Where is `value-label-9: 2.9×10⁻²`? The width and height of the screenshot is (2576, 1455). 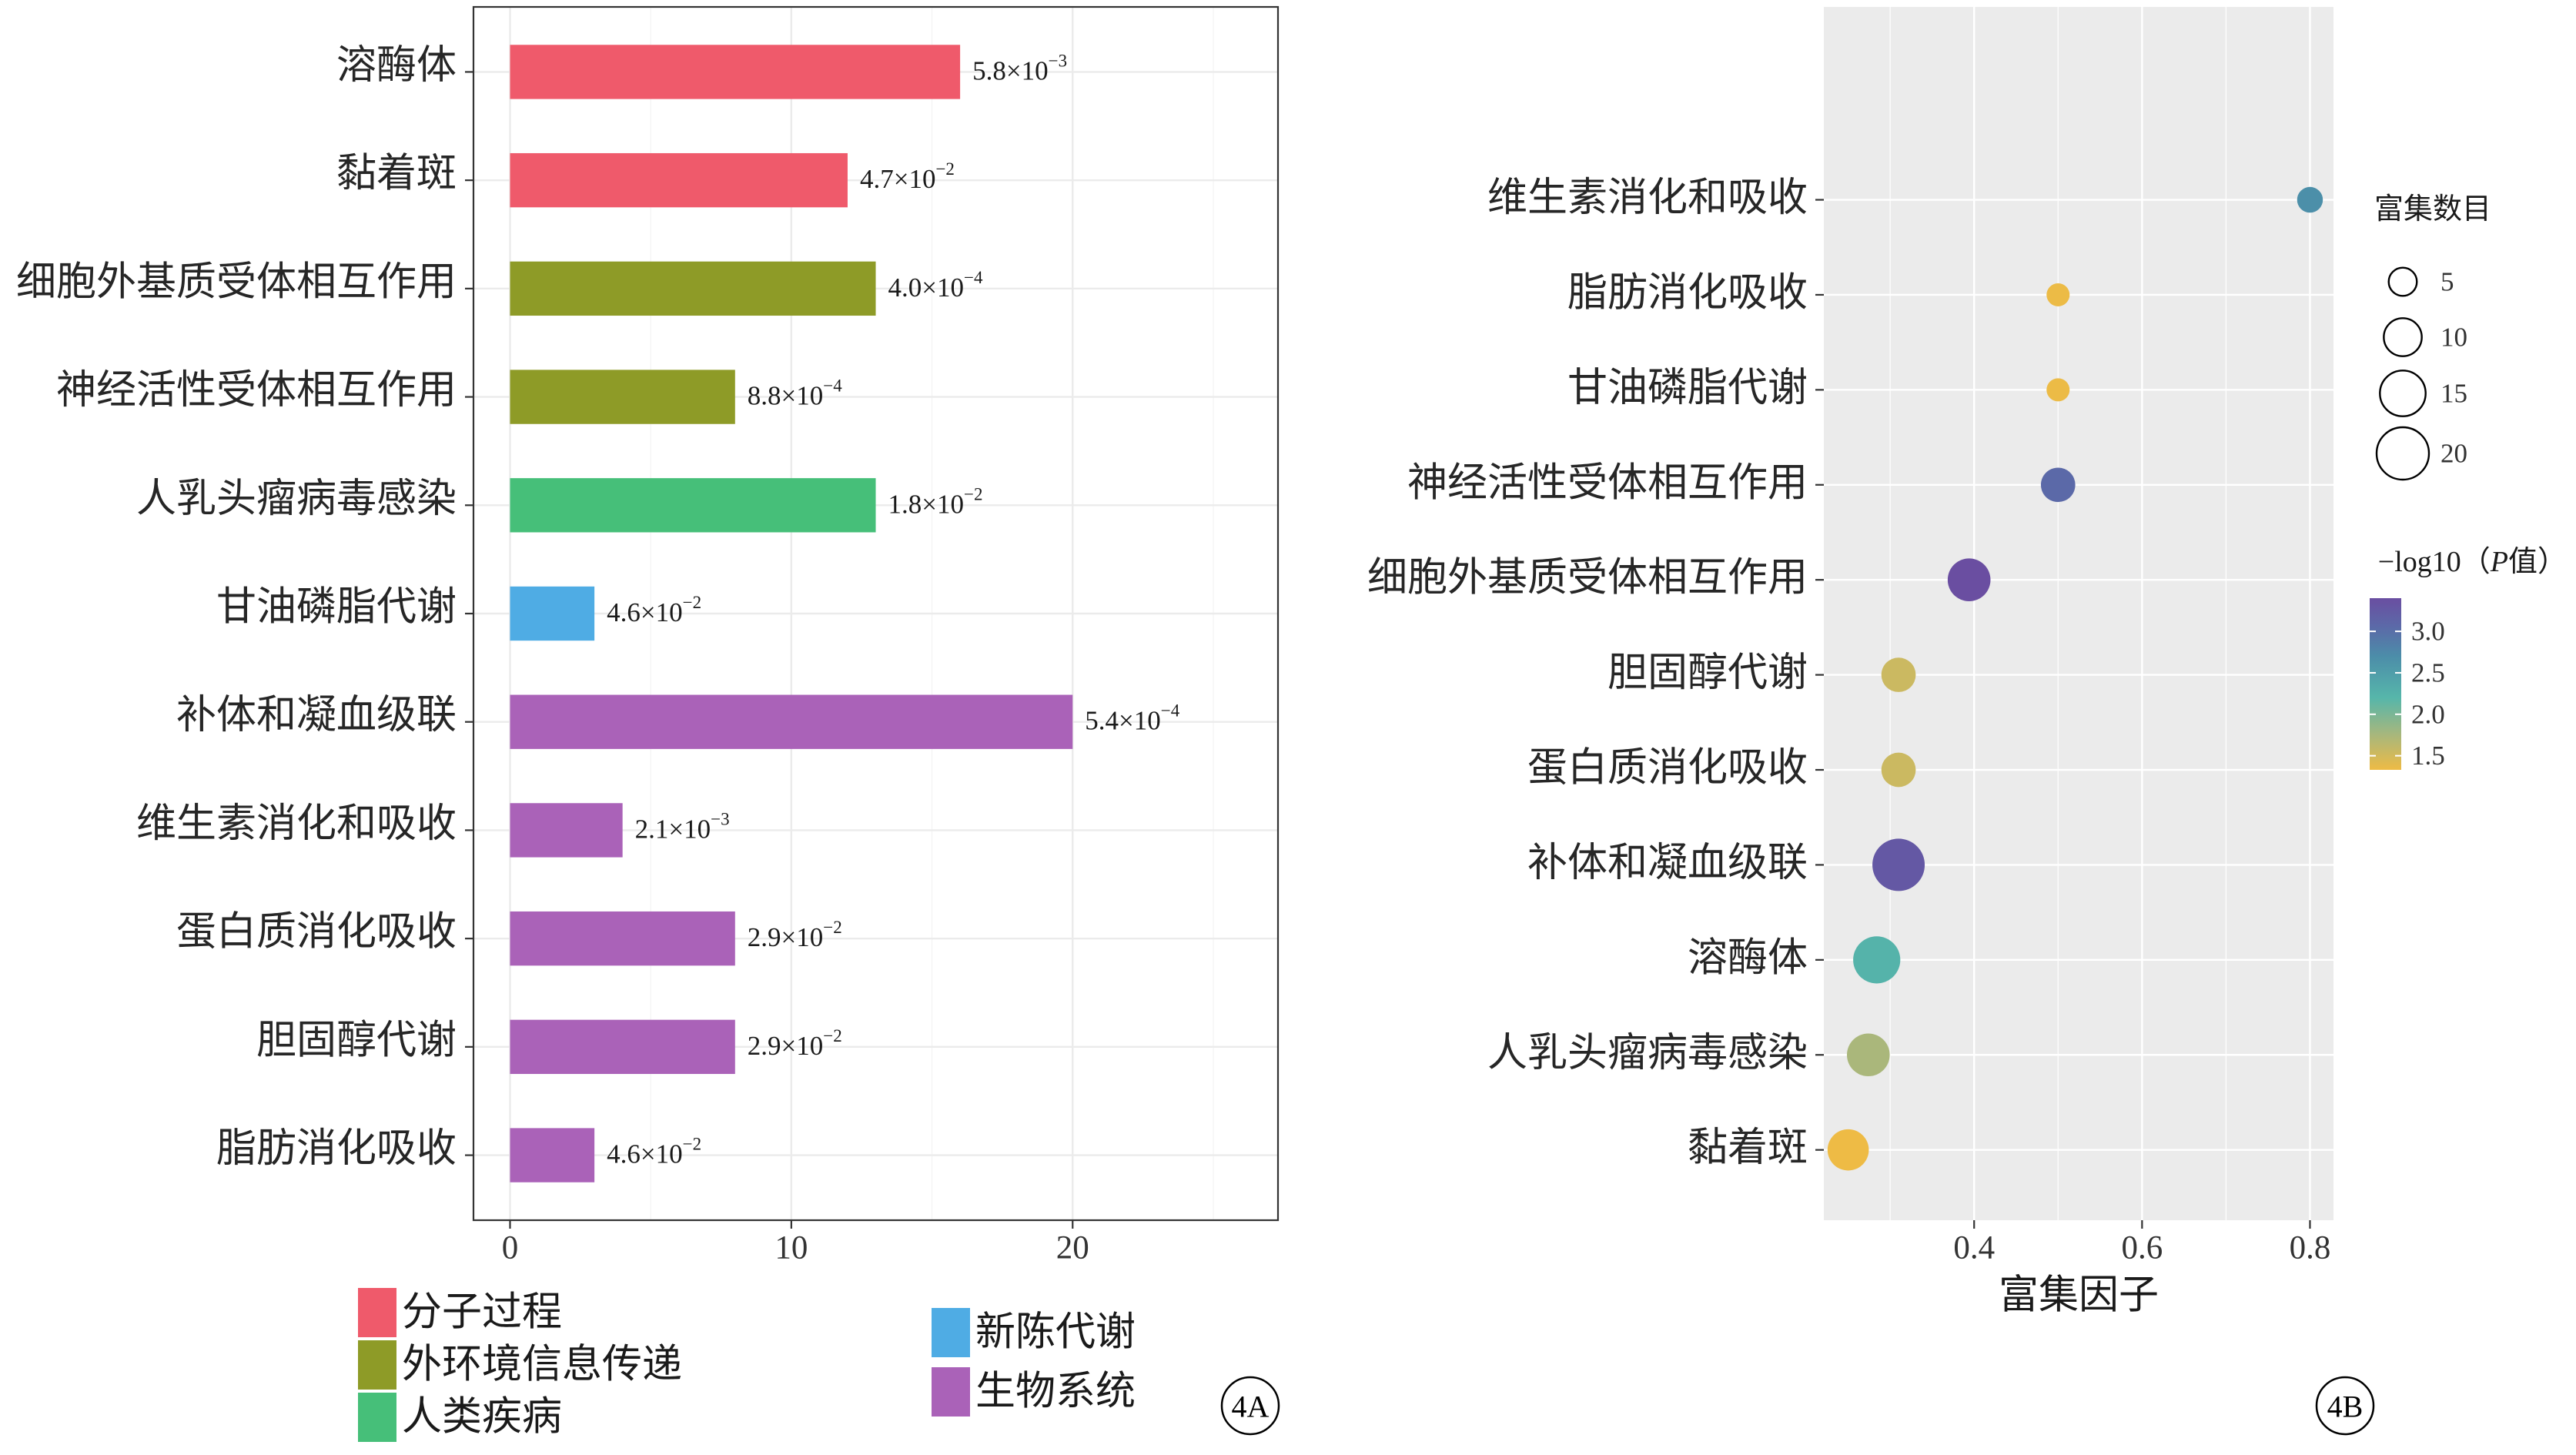 value-label-9: 2.9×10⁻² is located at coordinates (795, 935).